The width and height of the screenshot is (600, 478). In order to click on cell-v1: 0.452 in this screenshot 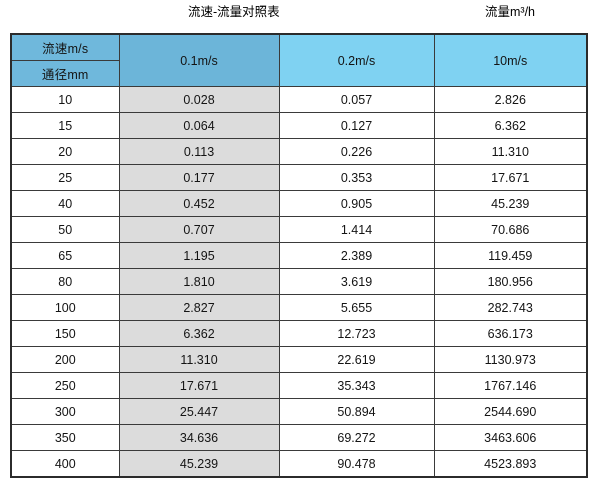, I will do `click(199, 203)`.